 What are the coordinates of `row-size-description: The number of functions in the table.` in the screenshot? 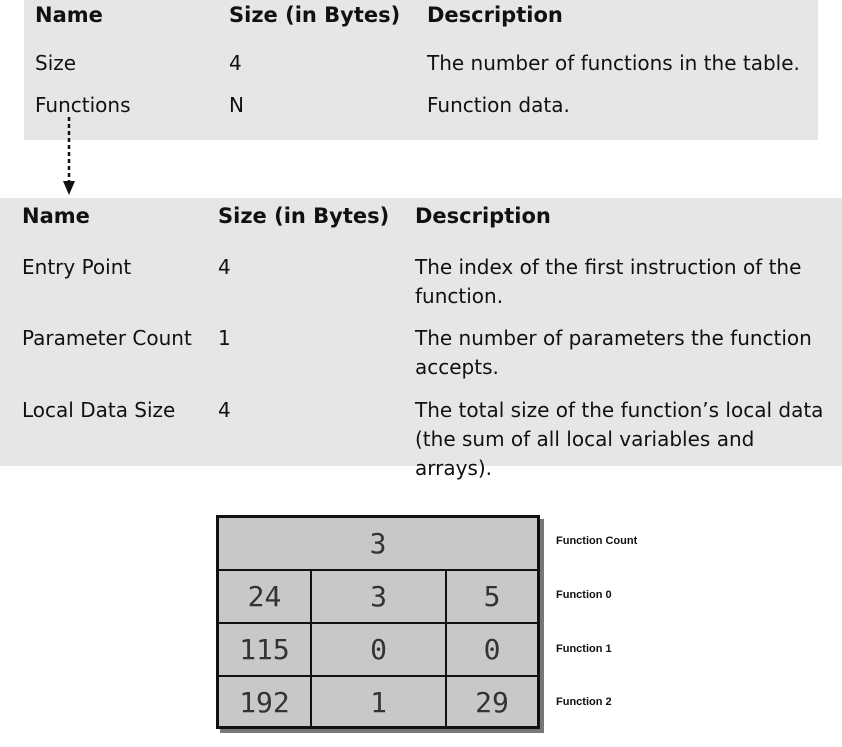 It's located at (613, 63).